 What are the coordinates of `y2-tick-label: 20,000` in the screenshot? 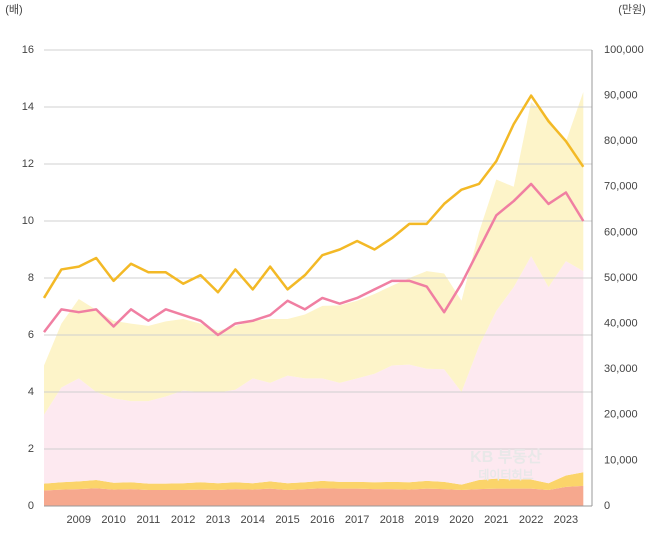 It's located at (621, 415).